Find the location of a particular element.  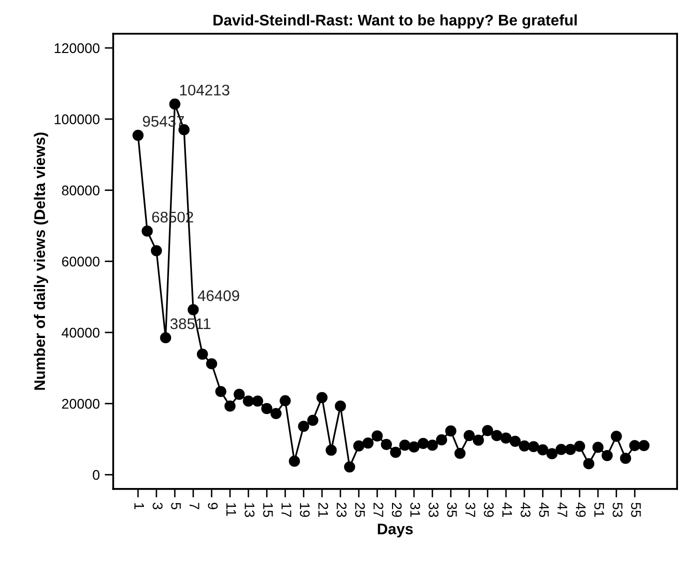

y-tick-label: 60000 is located at coordinates (81, 261).